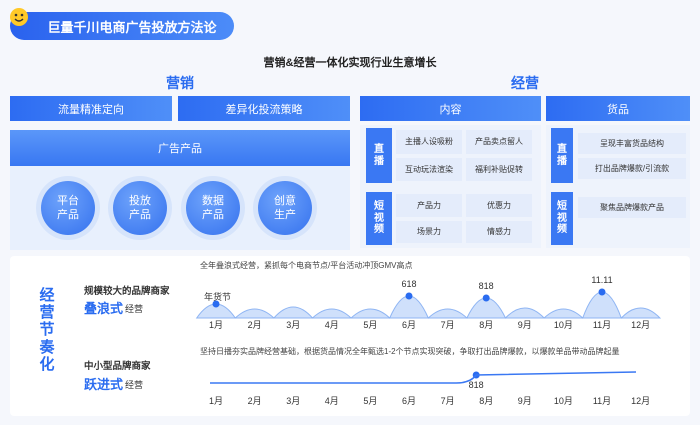 The image size is (700, 425). I want to click on tab: 货品, so click(618, 108).